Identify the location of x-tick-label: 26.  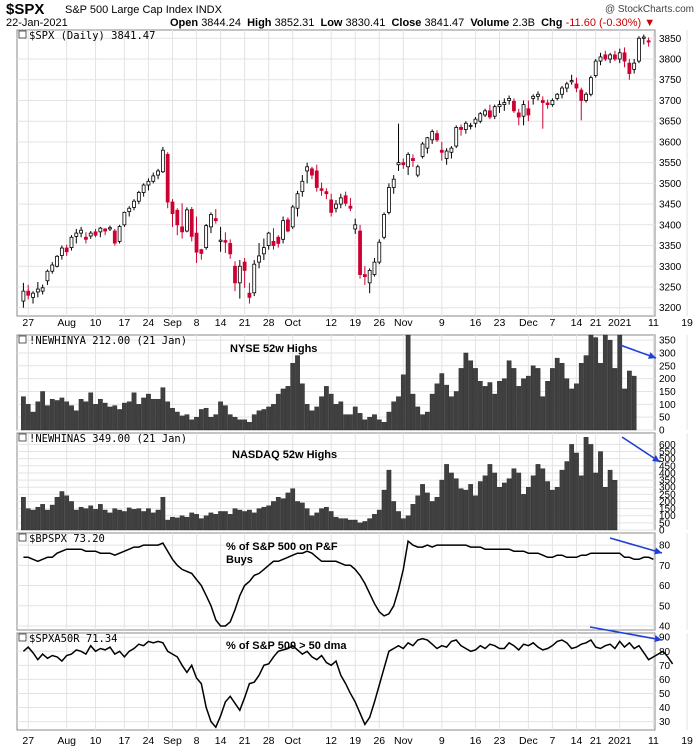
(379, 323).